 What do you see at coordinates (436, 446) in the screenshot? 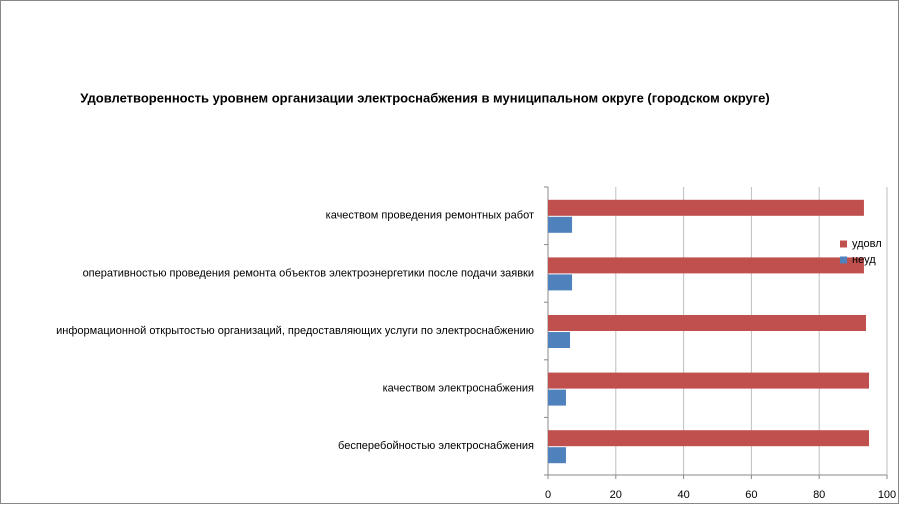
I see `y-tick-label: бесперебойностью электроснабжения` at bounding box center [436, 446].